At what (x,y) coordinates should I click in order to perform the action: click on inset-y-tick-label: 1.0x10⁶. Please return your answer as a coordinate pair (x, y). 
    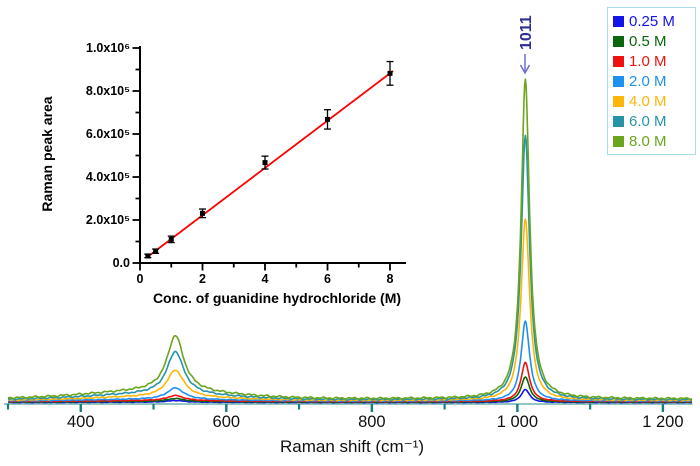
    Looking at the image, I should click on (108, 48).